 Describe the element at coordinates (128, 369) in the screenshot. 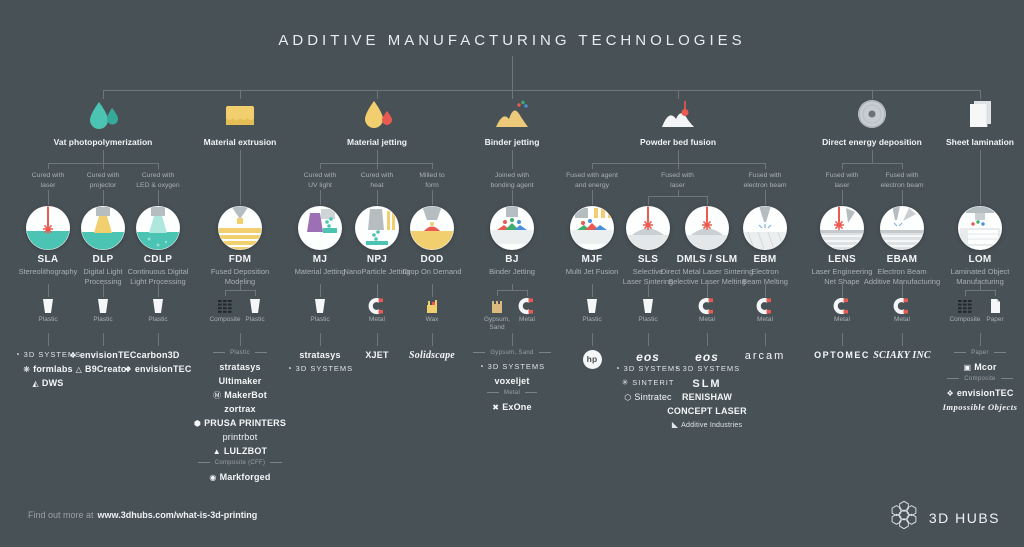

I see `brand-glyph-icon: ❖` at that location.